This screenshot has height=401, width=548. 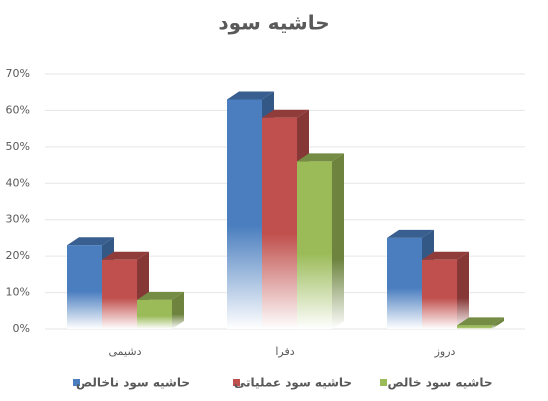 I want to click on x-tick-label: دروز, so click(x=445, y=351).